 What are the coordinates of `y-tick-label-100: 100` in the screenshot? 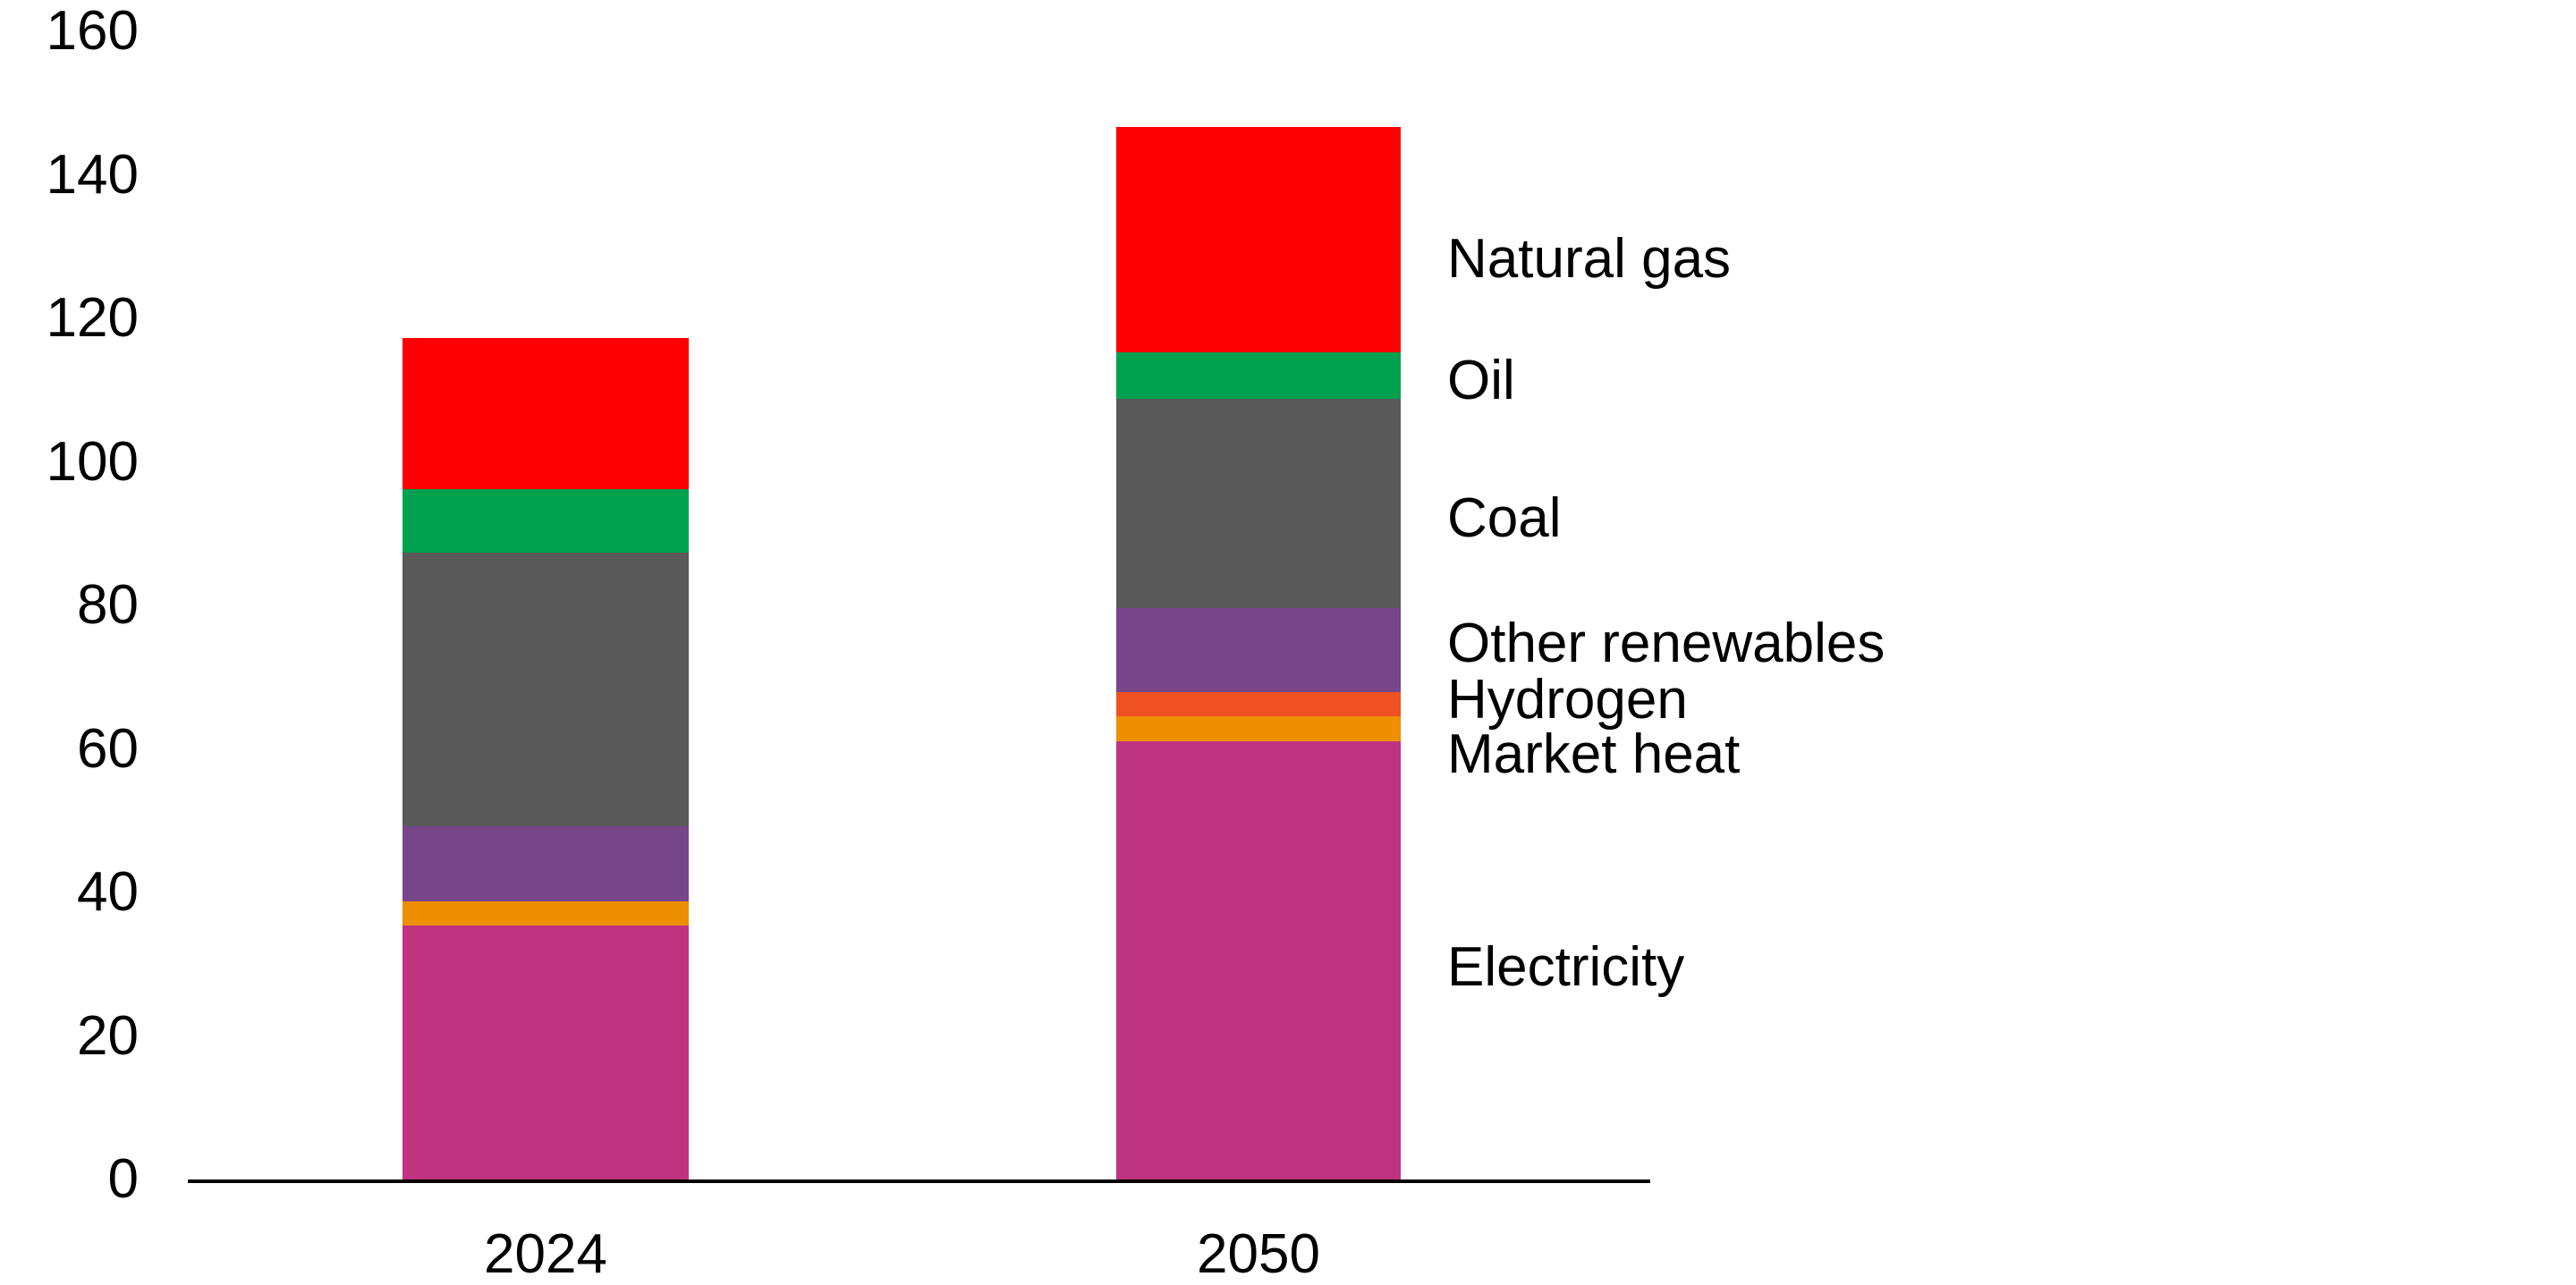 It's located at (92, 461).